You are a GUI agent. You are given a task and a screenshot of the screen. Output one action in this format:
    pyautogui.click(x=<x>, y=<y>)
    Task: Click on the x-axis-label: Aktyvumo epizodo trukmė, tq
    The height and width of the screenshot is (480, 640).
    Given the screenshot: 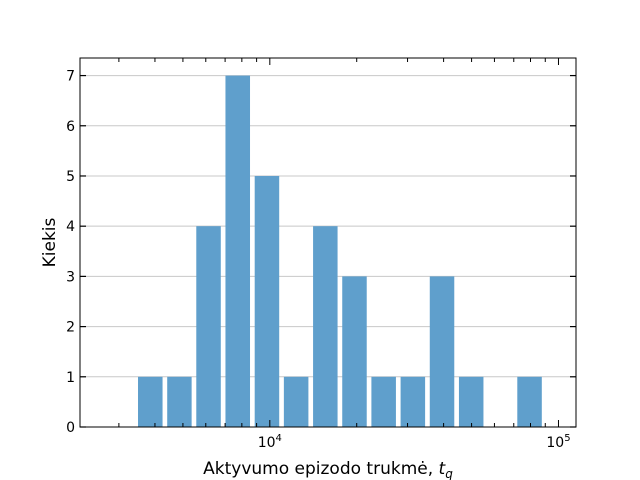 What is the action you would take?
    pyautogui.click(x=328, y=469)
    